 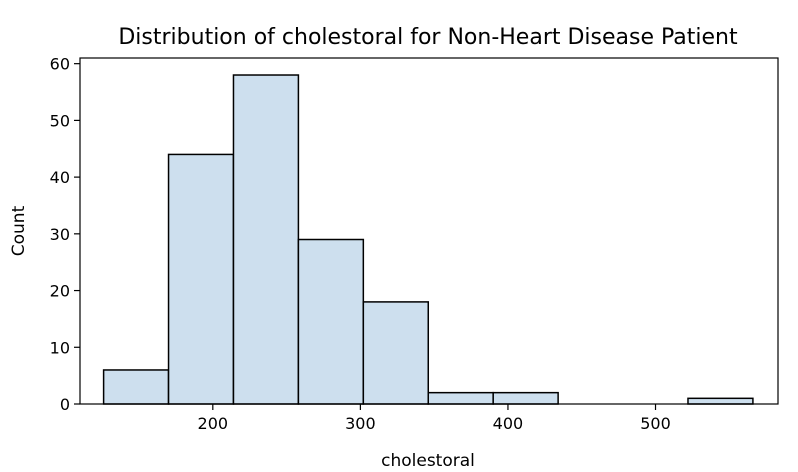 I want to click on x-axis-ticks: 200 300 400 500, so click(x=434, y=418).